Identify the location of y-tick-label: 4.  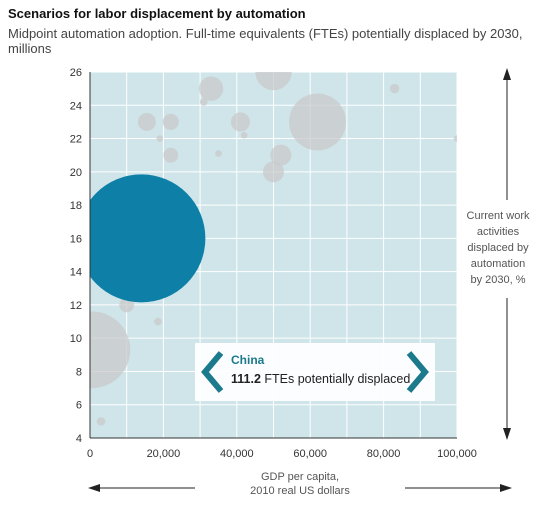
(79, 439).